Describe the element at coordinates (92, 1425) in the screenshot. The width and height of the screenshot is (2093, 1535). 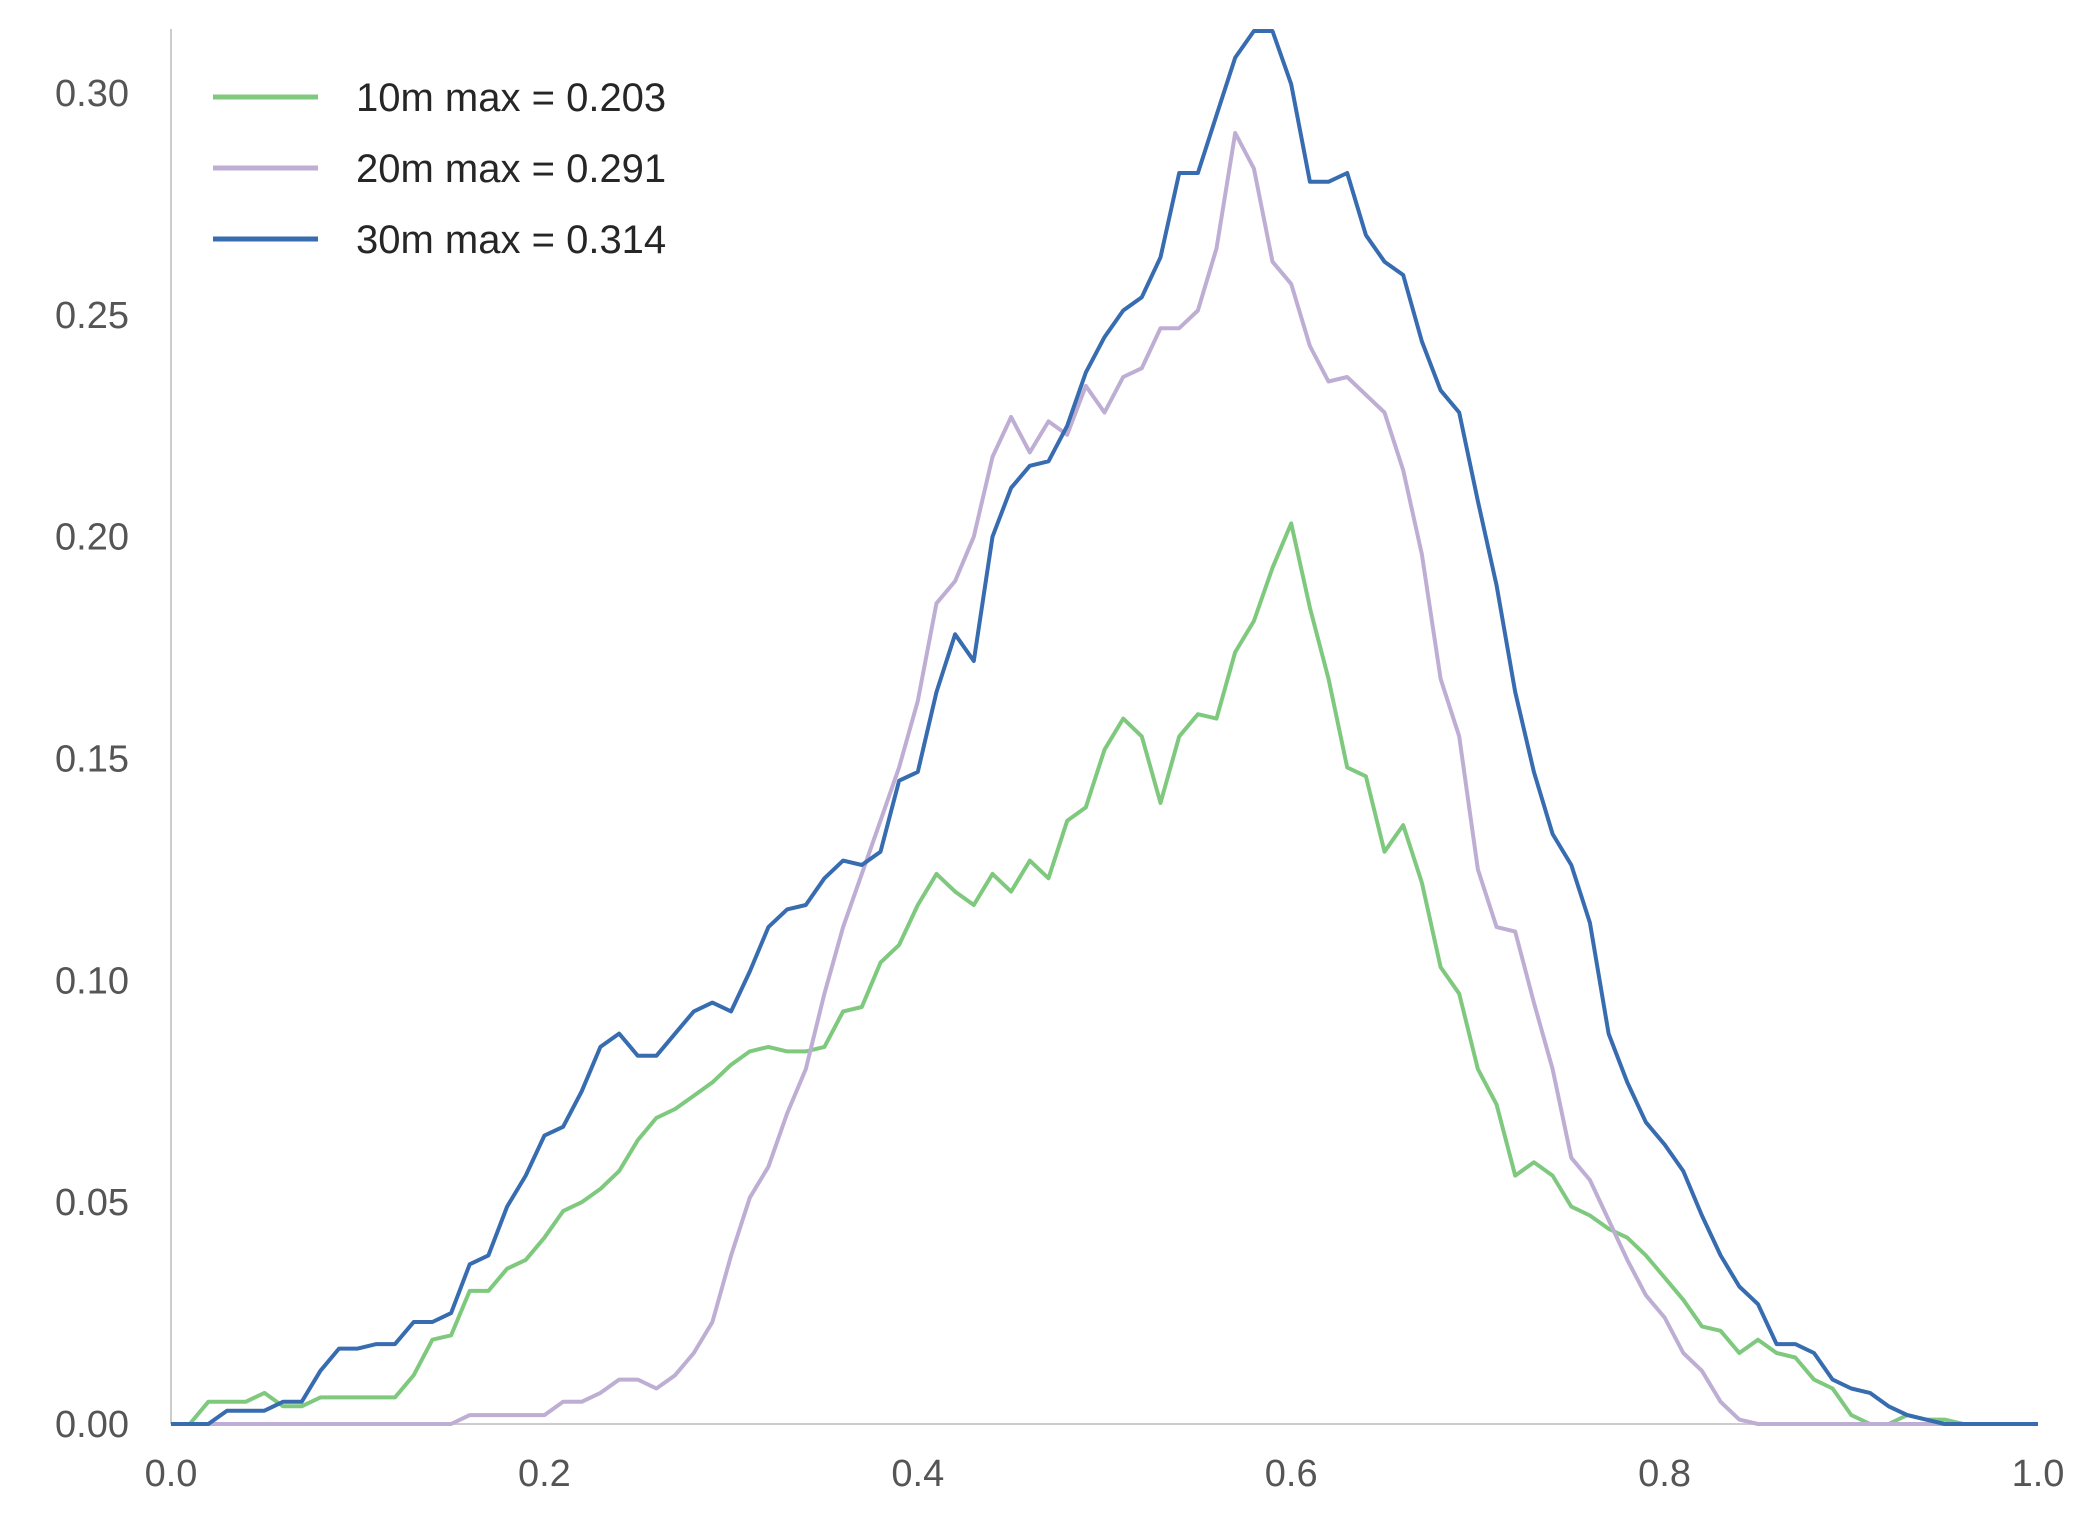
I see `y-tick-label: 0.00` at that location.